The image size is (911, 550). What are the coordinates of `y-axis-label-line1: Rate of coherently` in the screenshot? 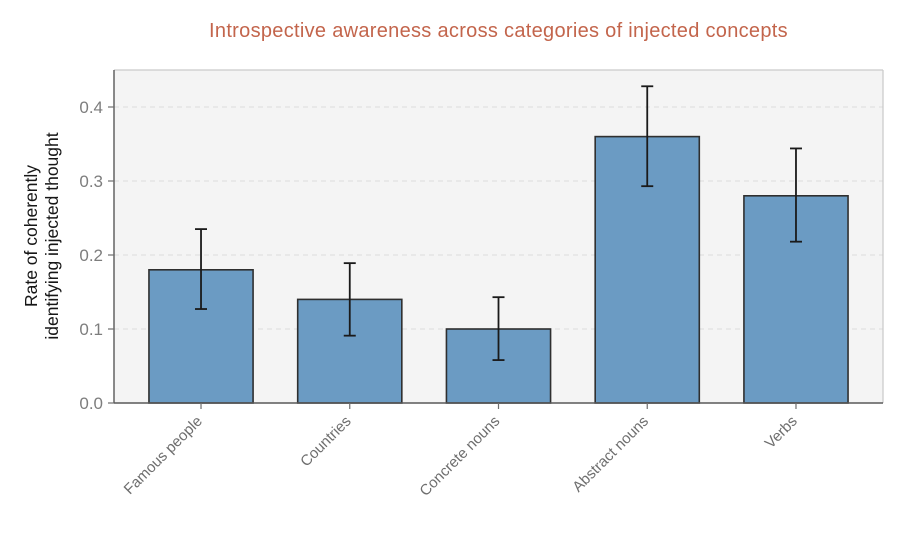 It's located at (31, 236).